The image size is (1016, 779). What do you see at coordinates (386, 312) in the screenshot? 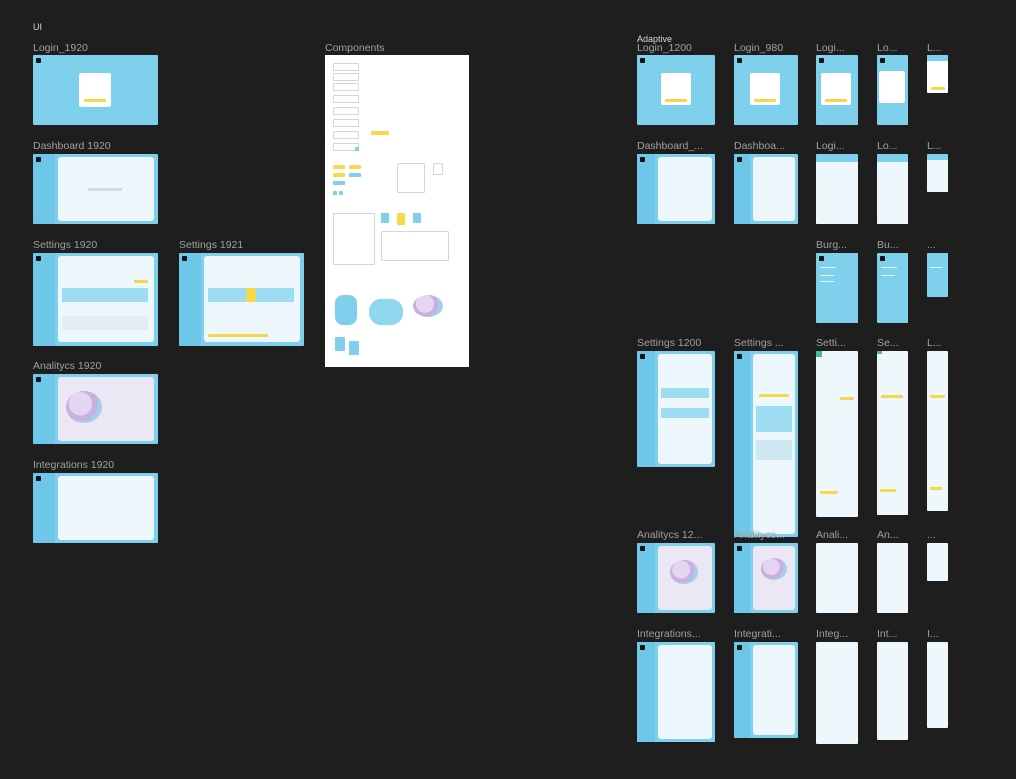
I see `bicycle-illustration` at bounding box center [386, 312].